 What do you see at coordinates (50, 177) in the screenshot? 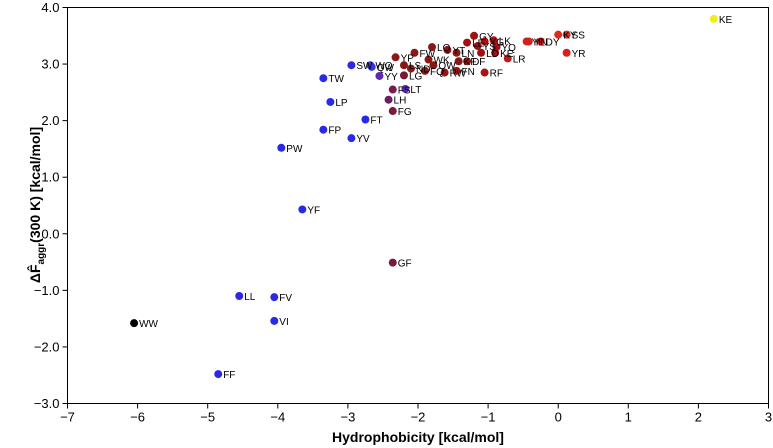
I see `y-tick-label: 1.0` at bounding box center [50, 177].